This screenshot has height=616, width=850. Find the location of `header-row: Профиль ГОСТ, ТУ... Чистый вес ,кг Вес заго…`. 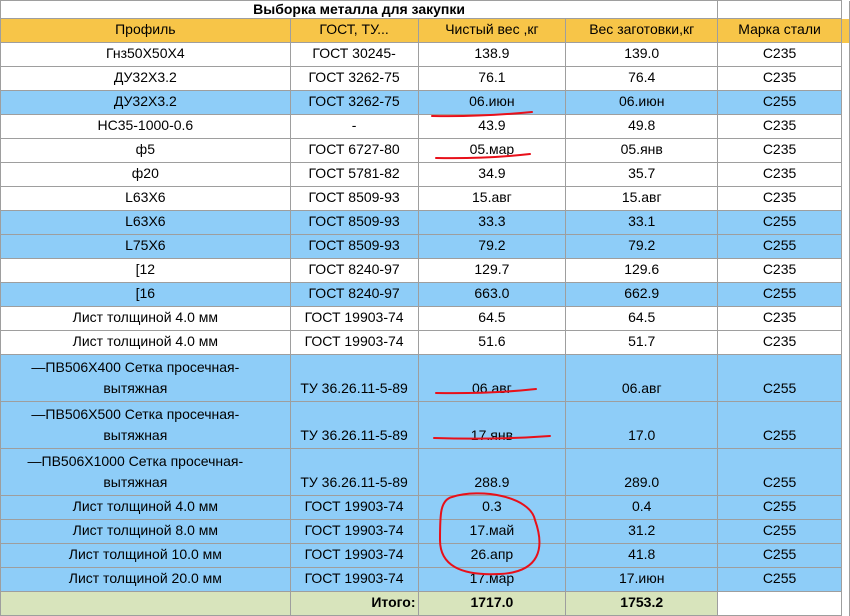

header-row: Профиль ГОСТ, ТУ... Чистый вес ,кг Вес заго… is located at coordinates (425, 30).